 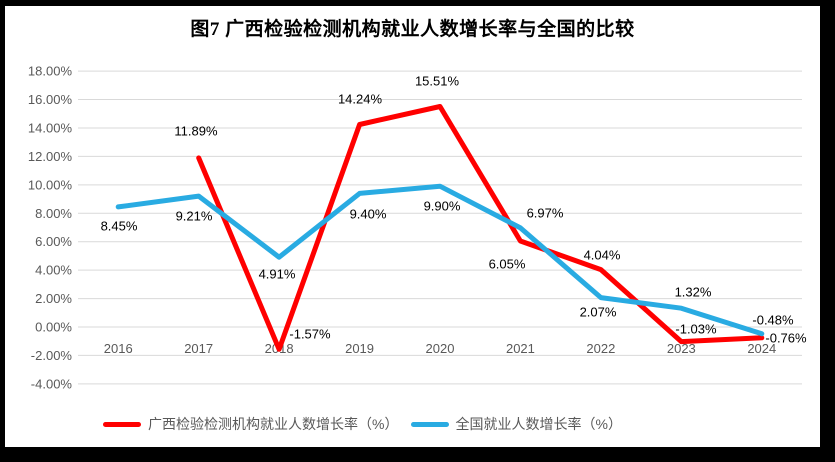 What do you see at coordinates (277, 274) in the screenshot?
I see `svg-text: 4.91%` at bounding box center [277, 274].